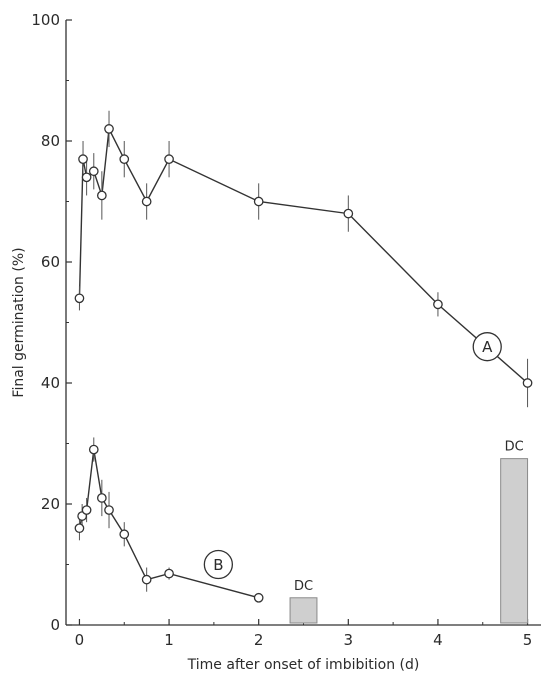 This screenshot has width=547, height=684. Describe the element at coordinates (169, 640) in the screenshot. I see `x-tick-label-1: 1` at that location.